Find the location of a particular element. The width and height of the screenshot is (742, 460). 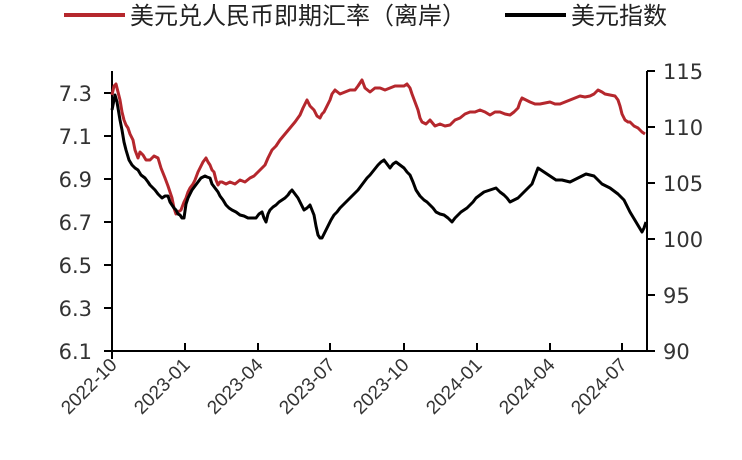

right-axis-labels: 115 110 105 100 95 90 is located at coordinates (683, 212).